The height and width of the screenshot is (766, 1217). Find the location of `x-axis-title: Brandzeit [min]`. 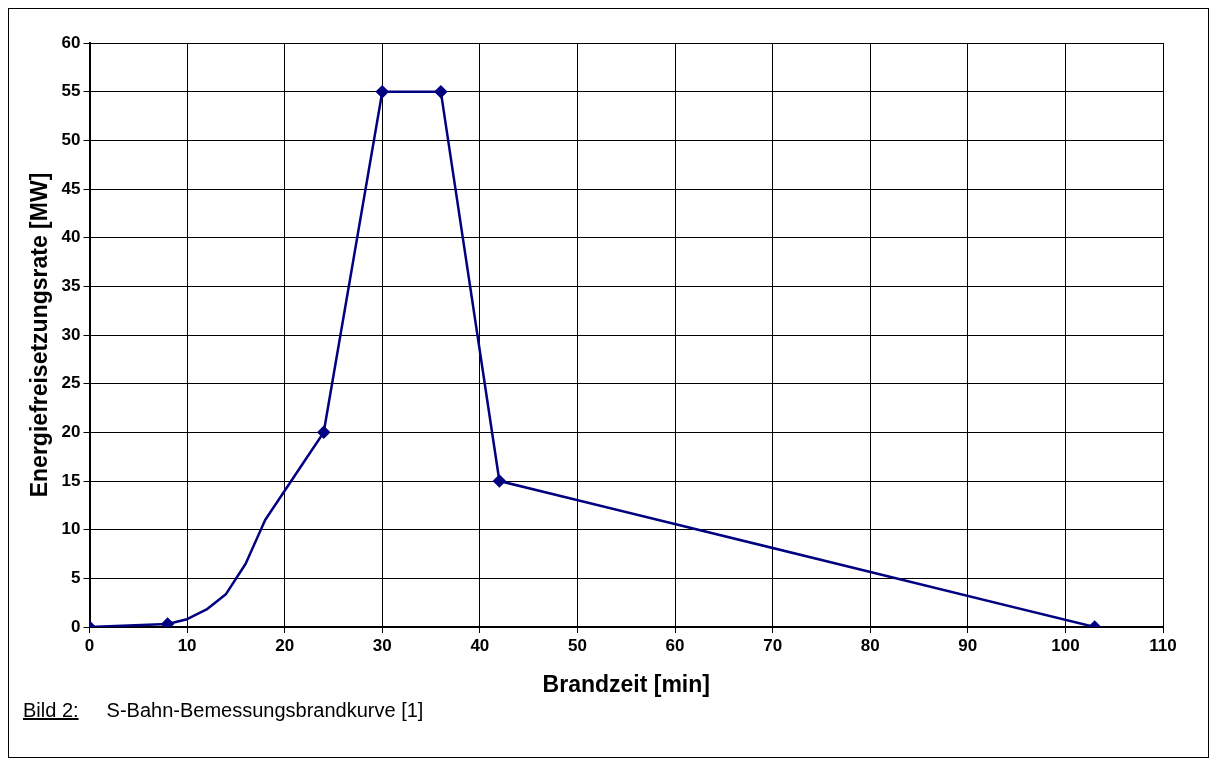

x-axis-title: Brandzeit [min] is located at coordinates (626, 683).